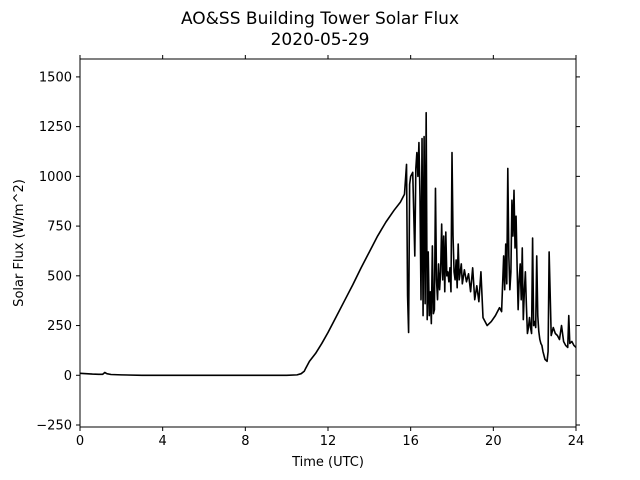 This screenshot has height=480, width=640. What do you see at coordinates (493, 441) in the screenshot?
I see `x-tick-label: 20` at bounding box center [493, 441].